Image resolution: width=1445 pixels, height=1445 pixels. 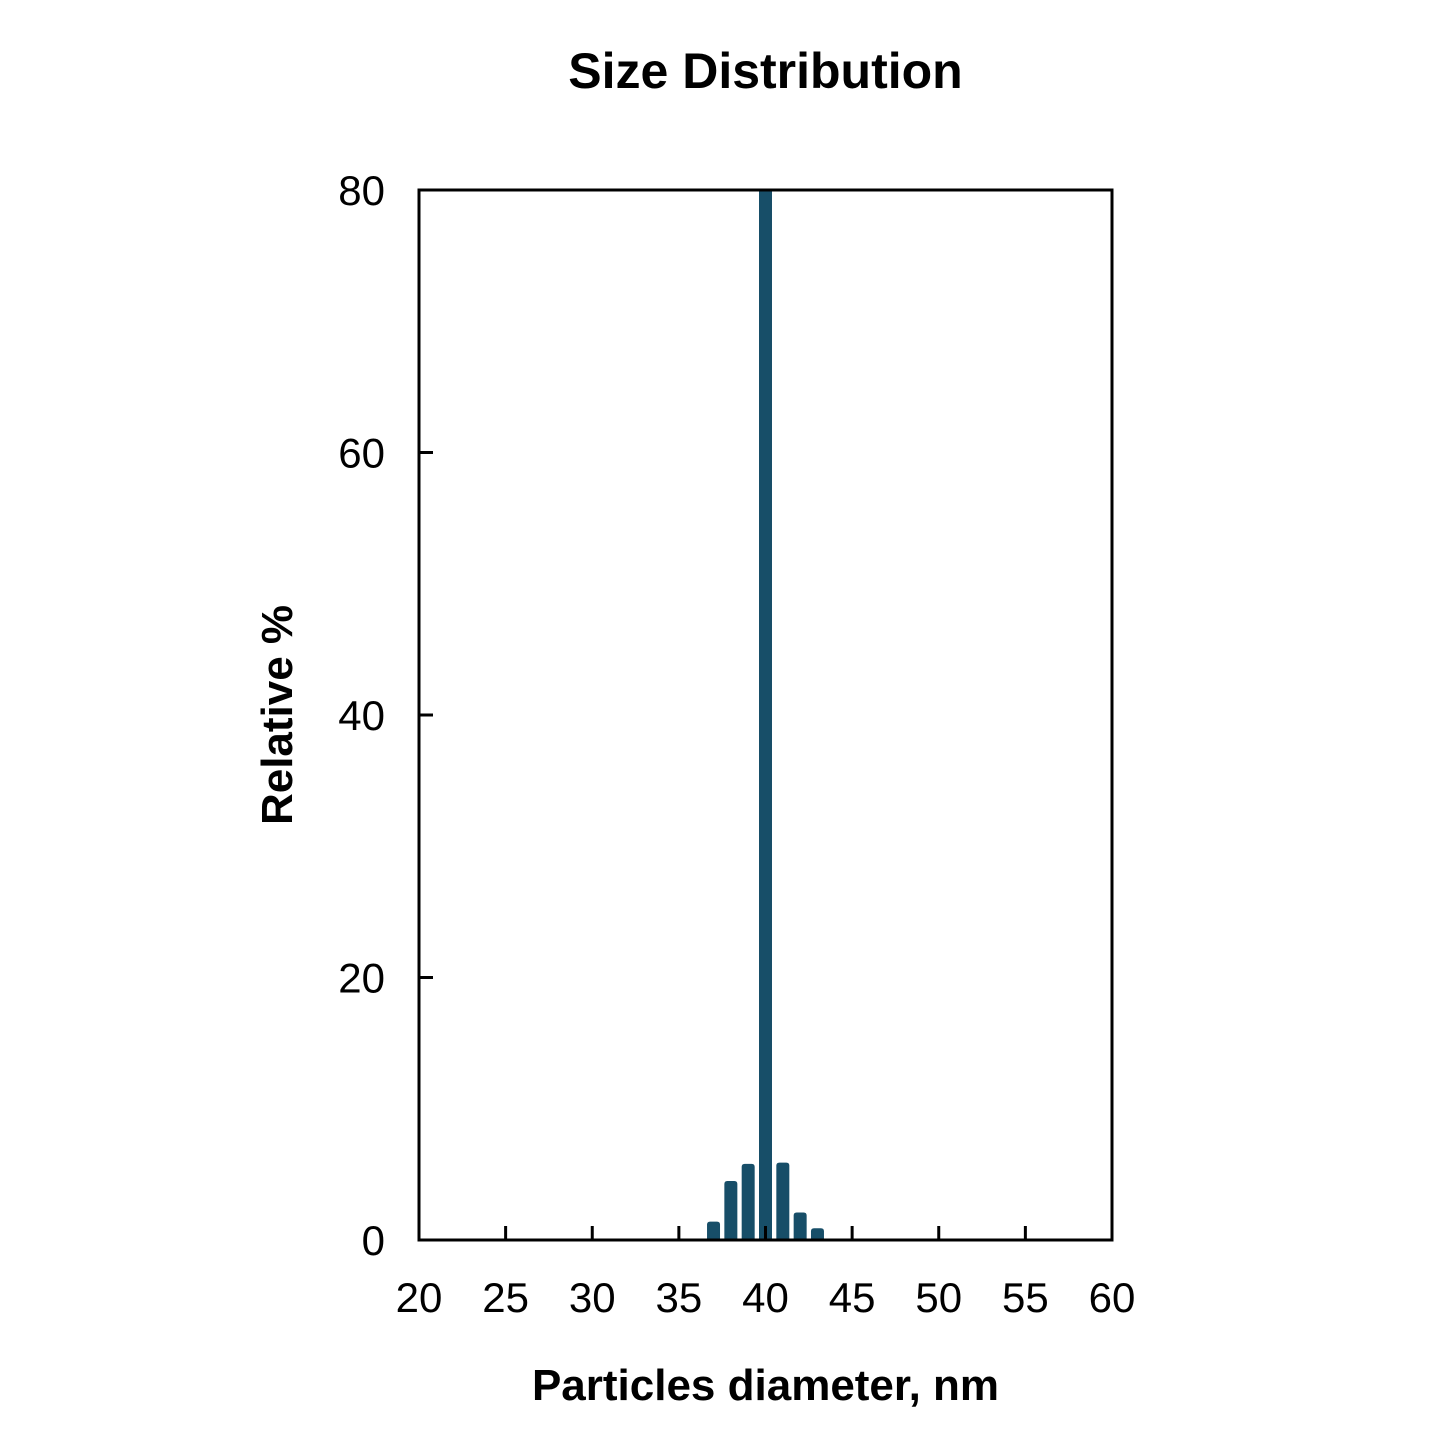 What do you see at coordinates (852, 1297) in the screenshot?
I see `x-tick-label: 45` at bounding box center [852, 1297].